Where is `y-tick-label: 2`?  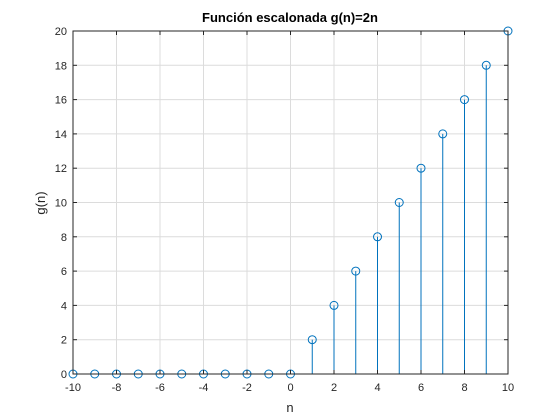
y-tick-label: 2 is located at coordinates (64, 341).